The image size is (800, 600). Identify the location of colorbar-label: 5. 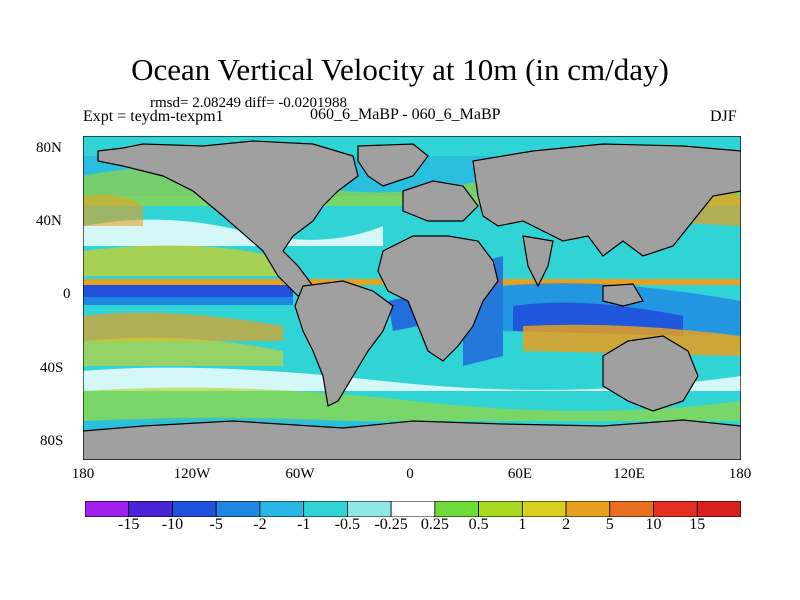
(609, 524).